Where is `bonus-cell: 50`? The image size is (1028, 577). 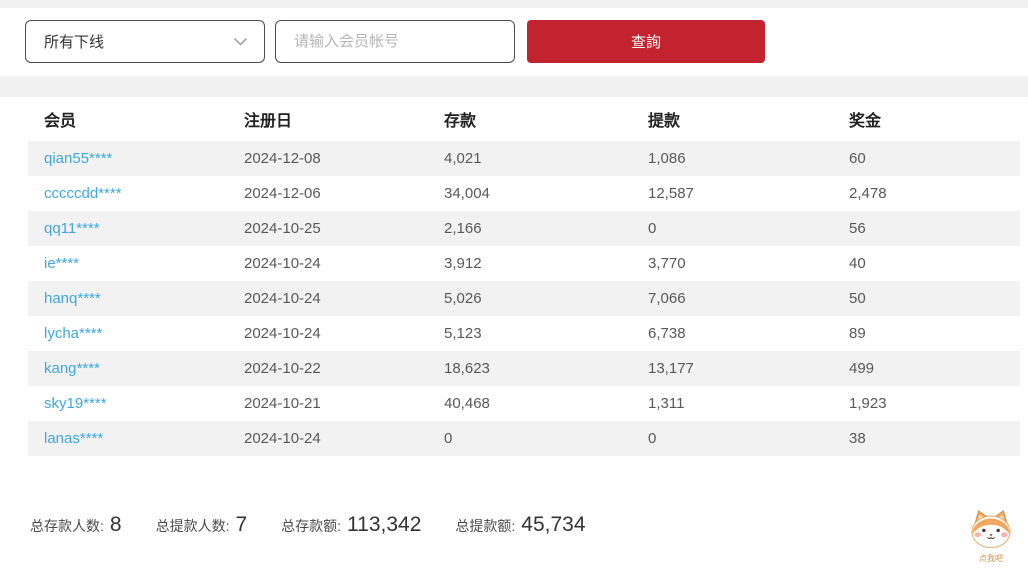 bonus-cell: 50 is located at coordinates (857, 298).